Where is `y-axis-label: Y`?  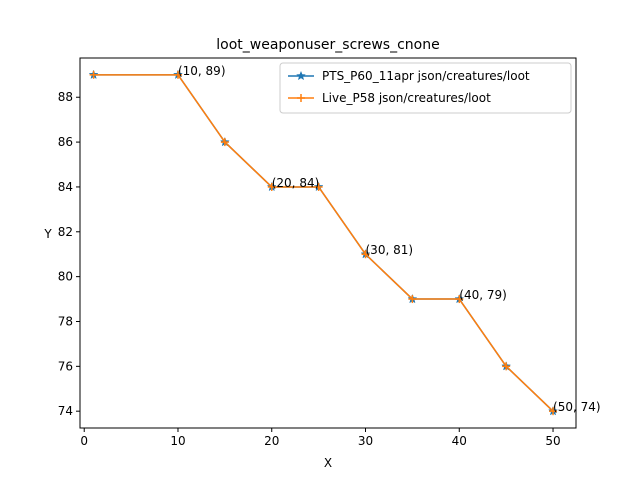
y-axis-label: Y is located at coordinates (47, 234).